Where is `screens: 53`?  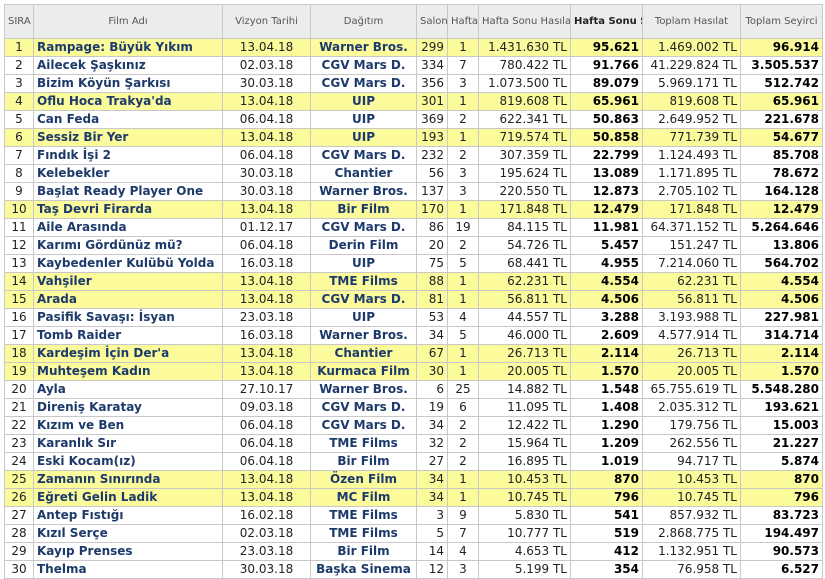 screens: 53 is located at coordinates (432, 317).